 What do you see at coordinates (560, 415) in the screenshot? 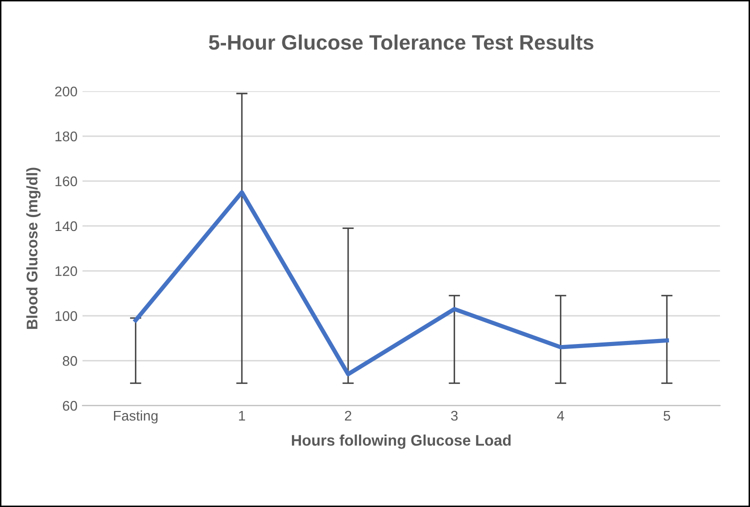
I see `x-tick-label: 4` at bounding box center [560, 415].